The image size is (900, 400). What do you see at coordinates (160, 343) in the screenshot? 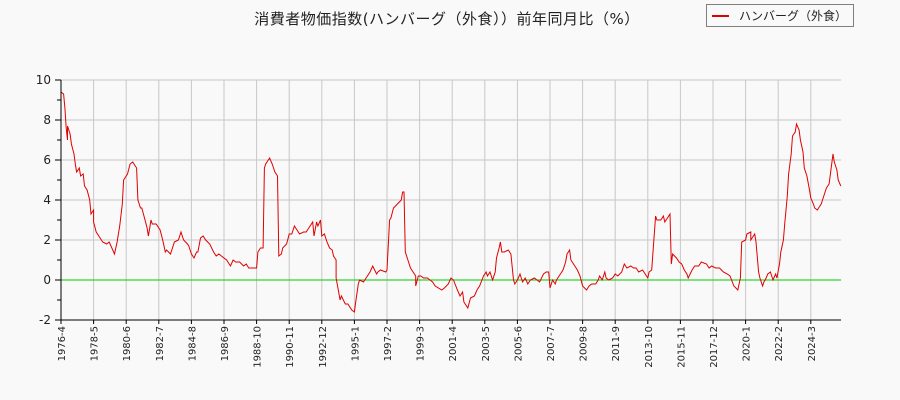
I see `x-tick-label: 1982-7` at bounding box center [160, 343].